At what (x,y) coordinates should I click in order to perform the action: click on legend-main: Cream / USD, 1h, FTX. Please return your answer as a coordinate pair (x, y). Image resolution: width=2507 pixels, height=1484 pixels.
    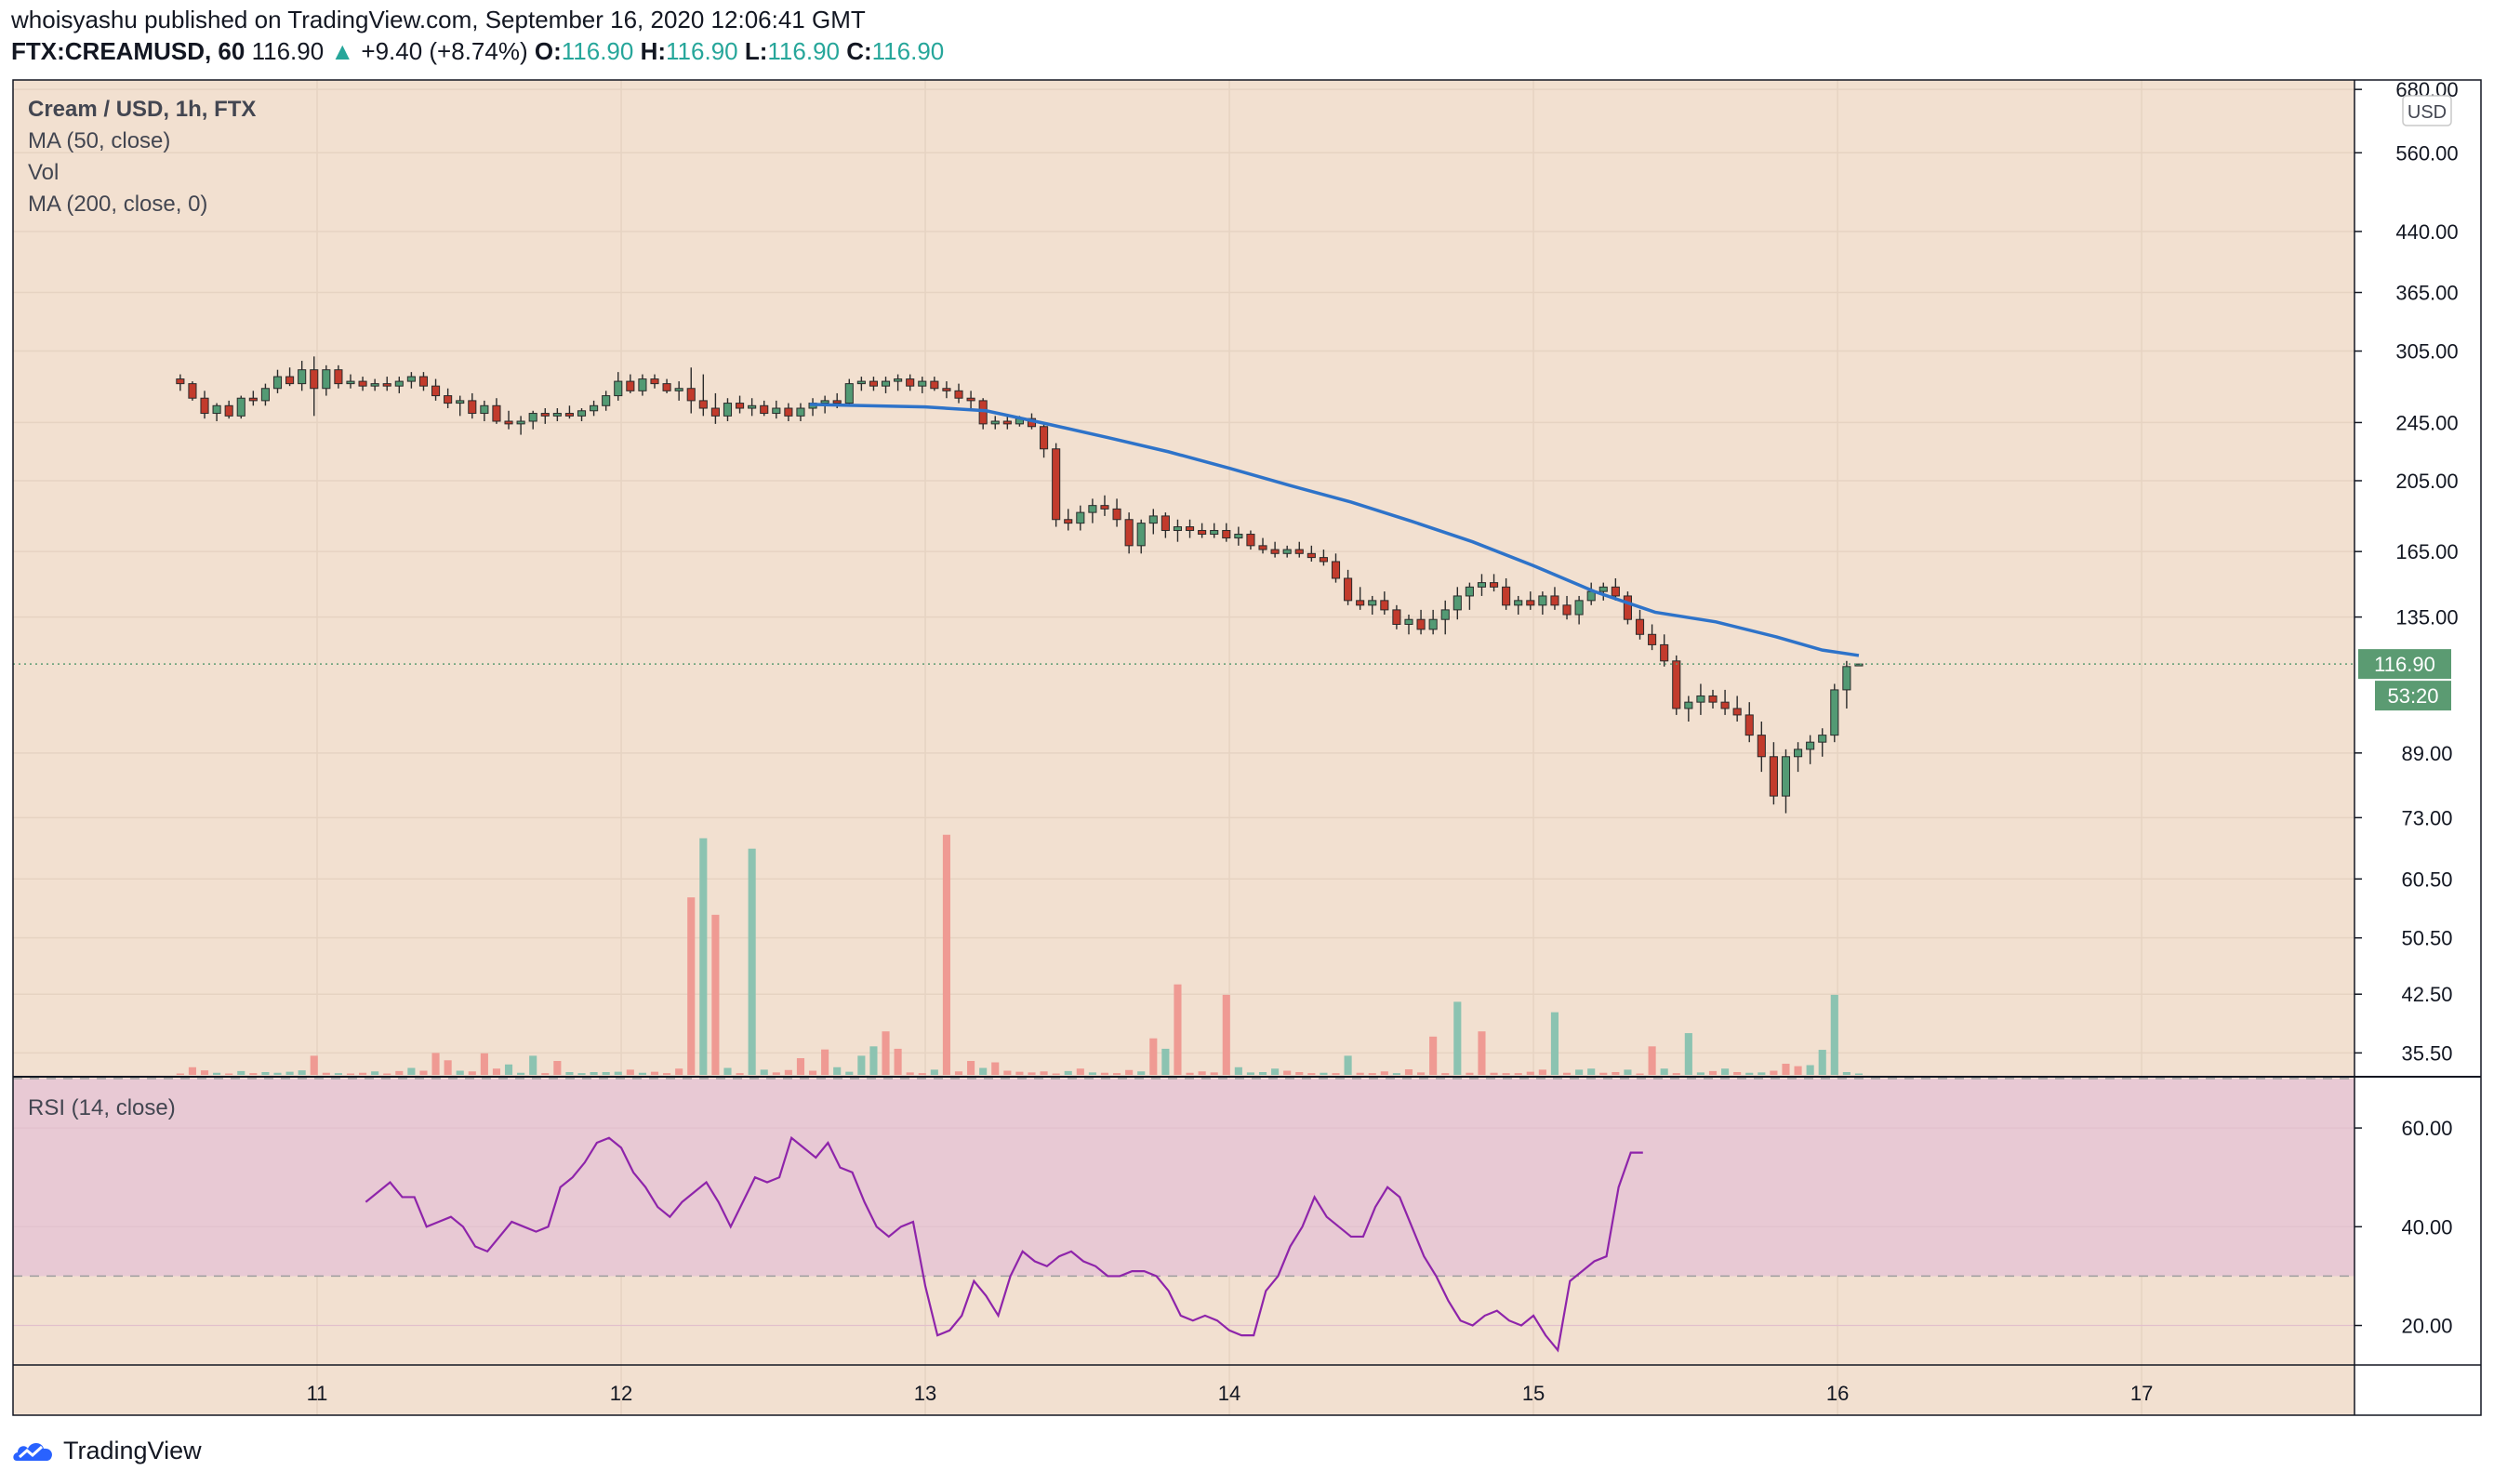
    Looking at the image, I should click on (142, 109).